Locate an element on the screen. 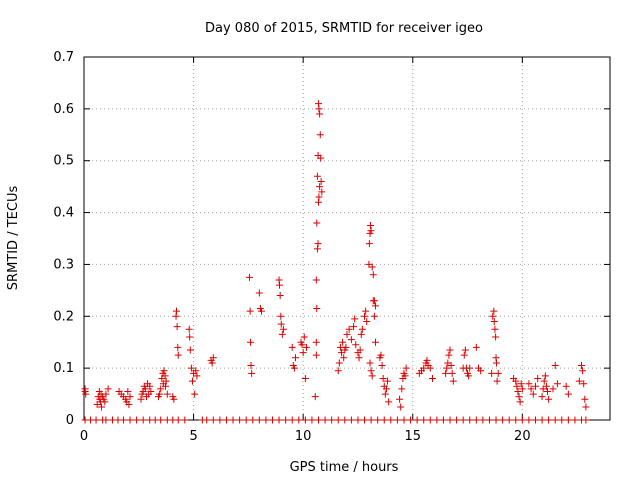 This screenshot has height=480, width=640. y-tick-label: 0.6 is located at coordinates (63, 109).